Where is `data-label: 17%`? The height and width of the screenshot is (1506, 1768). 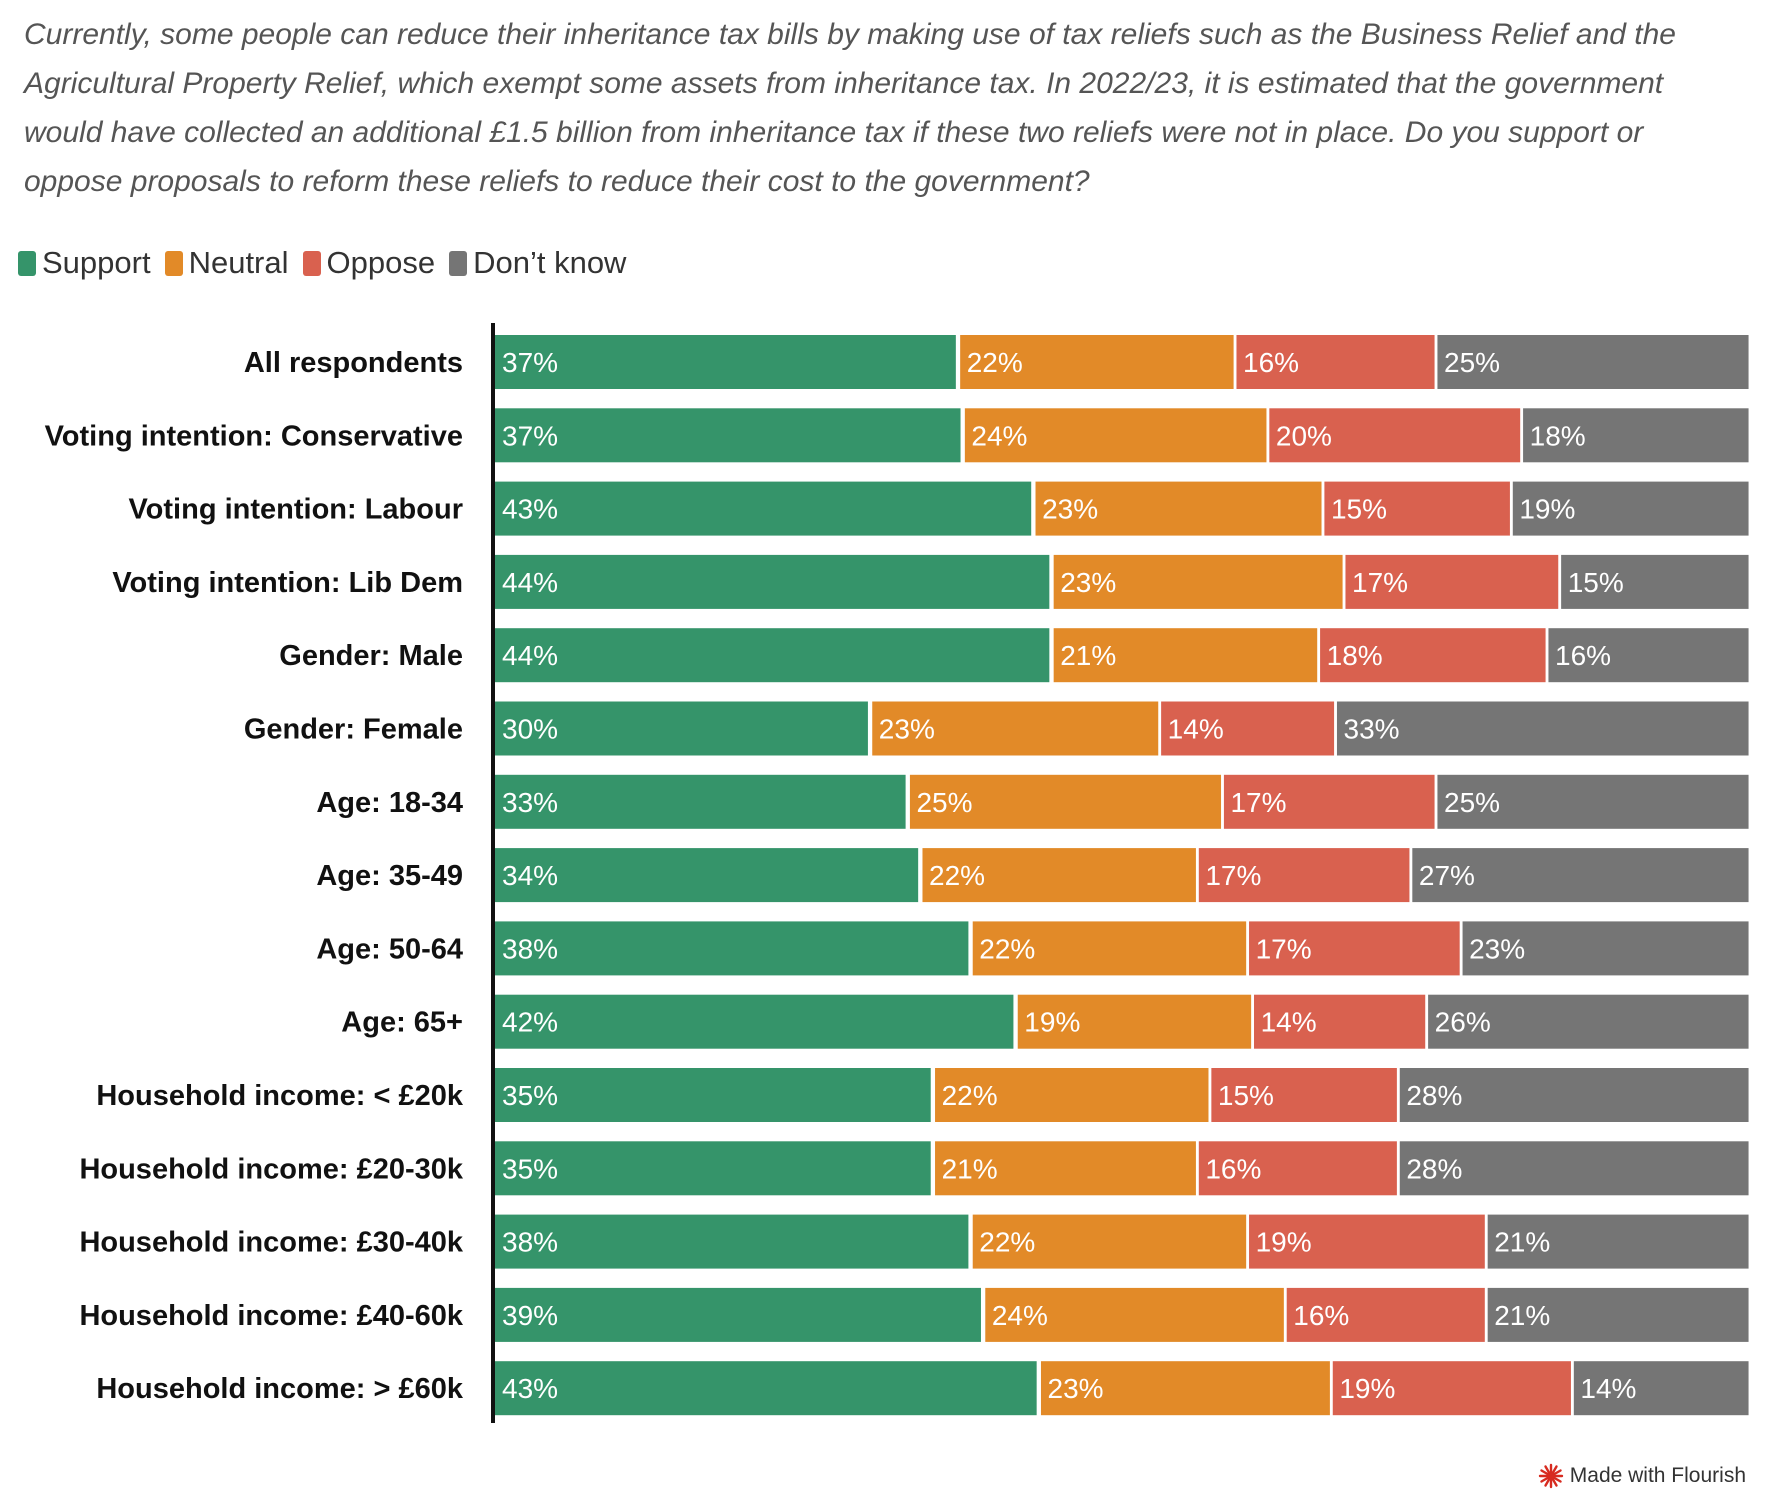
data-label: 17% is located at coordinates (1380, 582).